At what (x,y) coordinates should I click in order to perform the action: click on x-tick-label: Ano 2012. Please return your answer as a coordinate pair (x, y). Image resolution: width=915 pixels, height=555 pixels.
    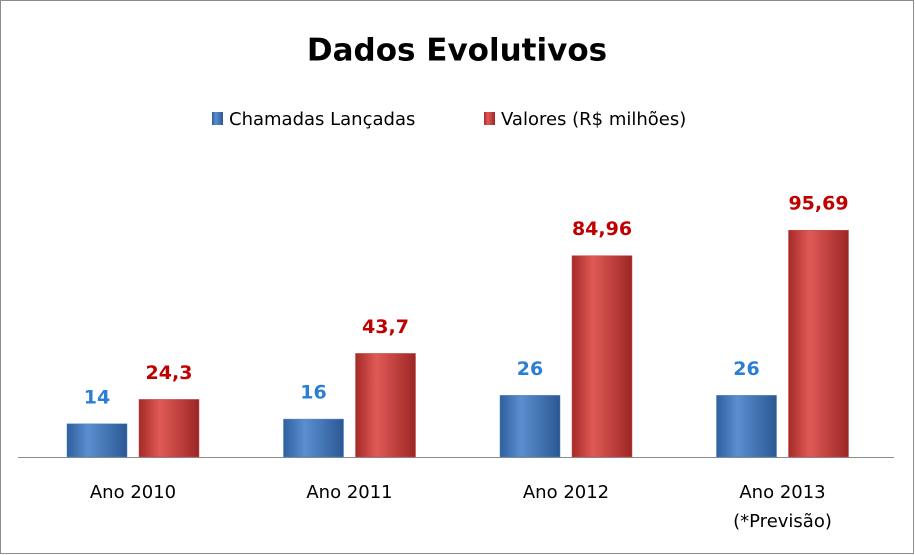
    Looking at the image, I should click on (566, 492).